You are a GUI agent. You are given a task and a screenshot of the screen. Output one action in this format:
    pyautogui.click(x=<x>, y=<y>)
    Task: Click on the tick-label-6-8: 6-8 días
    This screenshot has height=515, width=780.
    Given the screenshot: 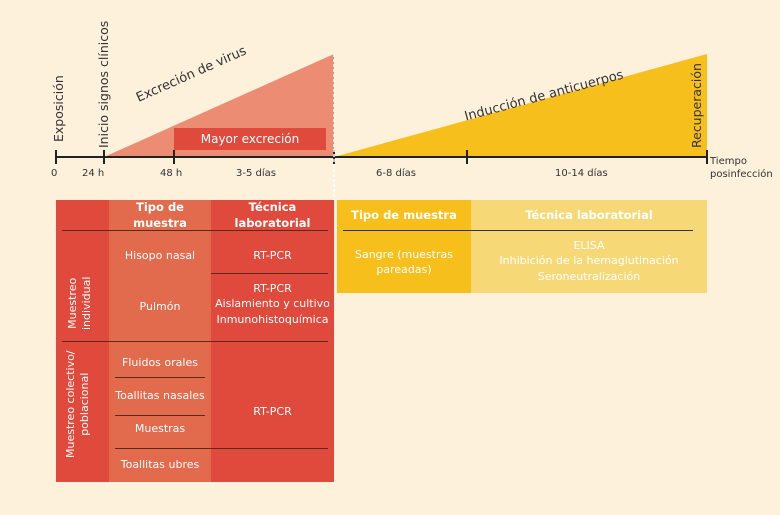 What is the action you would take?
    pyautogui.click(x=396, y=173)
    